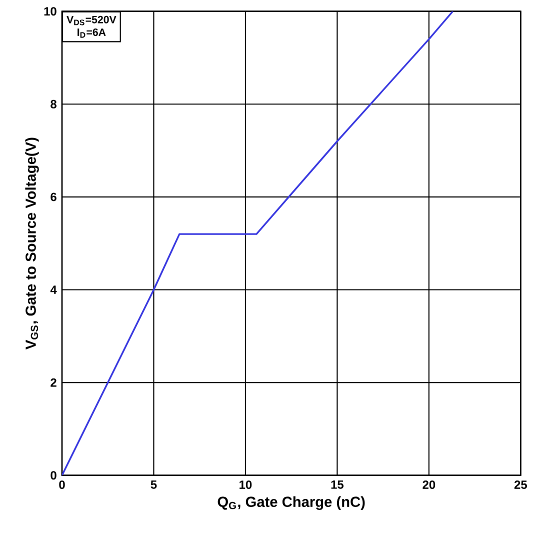  What do you see at coordinates (32, 244) in the screenshot?
I see `y-axis-title: V$_{GS}$, Gate to Source Voltage(V)` at bounding box center [32, 244].